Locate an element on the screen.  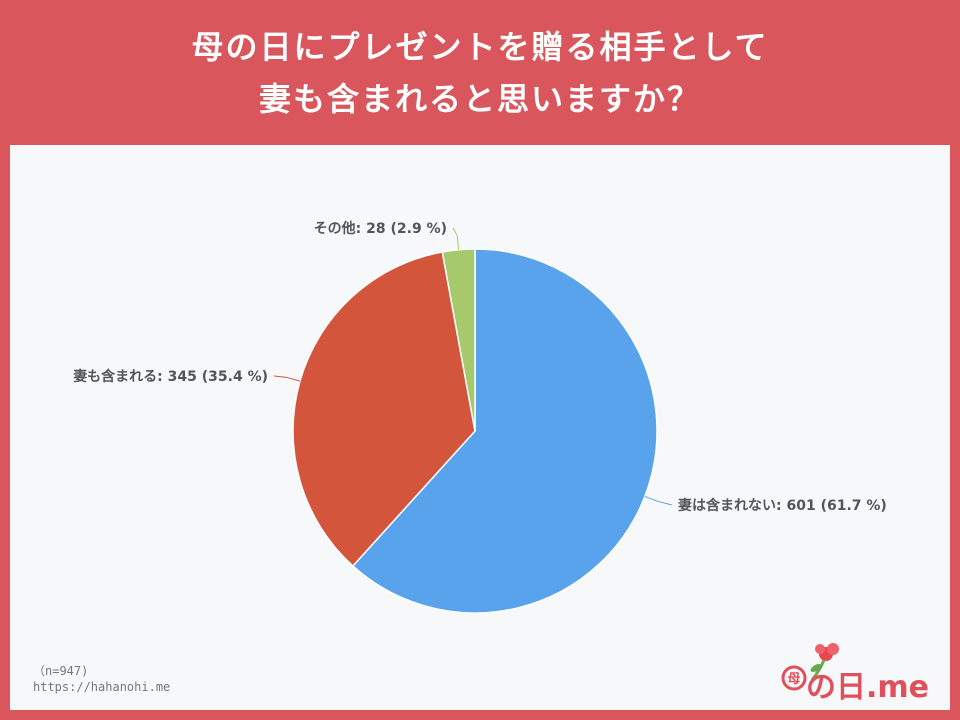
sample-size-note: （n=947) is located at coordinates (61, 671).